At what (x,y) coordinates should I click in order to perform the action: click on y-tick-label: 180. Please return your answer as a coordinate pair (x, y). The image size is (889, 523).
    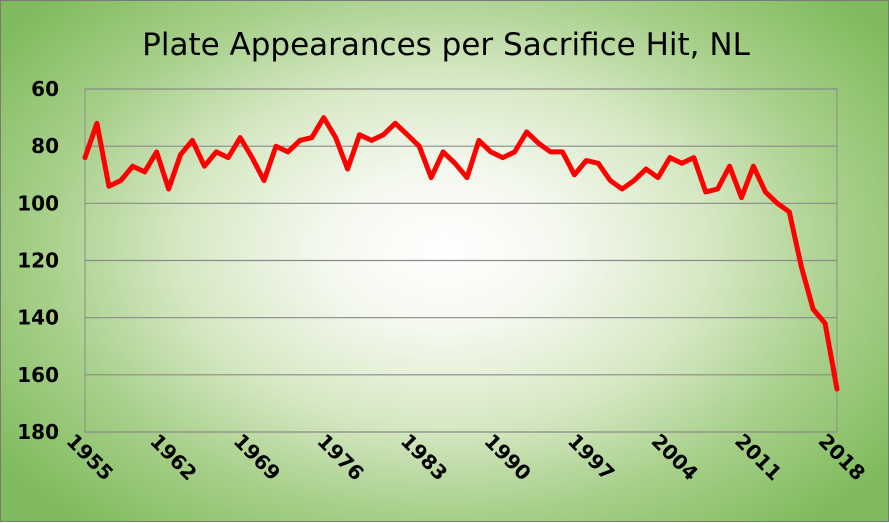
    Looking at the image, I should click on (38, 432).